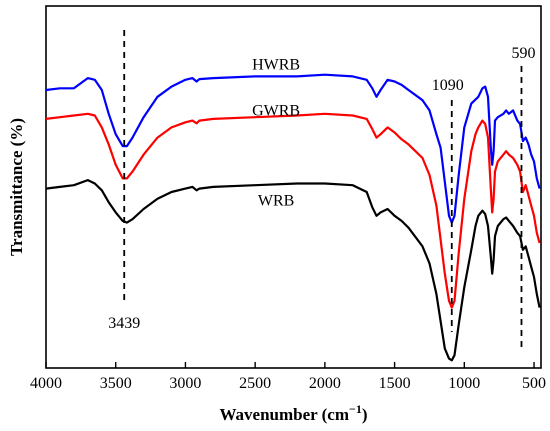 Image resolution: width=550 pixels, height=431 pixels. What do you see at coordinates (276, 133) in the screenshot?
I see `series-labels: HWRB GWRB WRB` at bounding box center [276, 133].